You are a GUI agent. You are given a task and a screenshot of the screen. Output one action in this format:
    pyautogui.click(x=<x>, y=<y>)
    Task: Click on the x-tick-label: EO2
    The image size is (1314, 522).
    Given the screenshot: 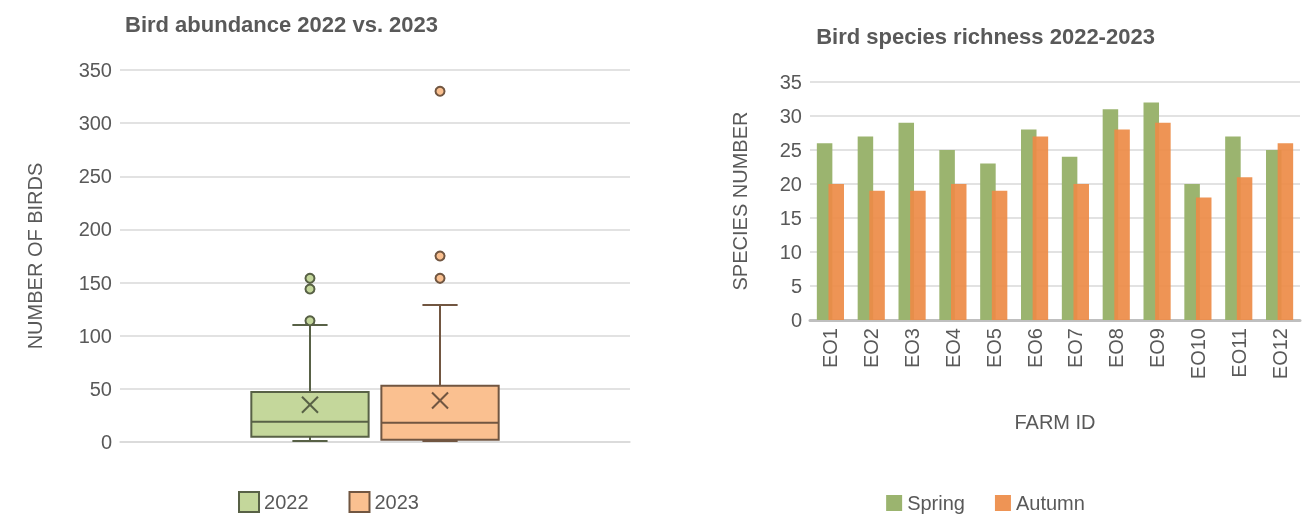 What is the action you would take?
    pyautogui.click(x=871, y=348)
    